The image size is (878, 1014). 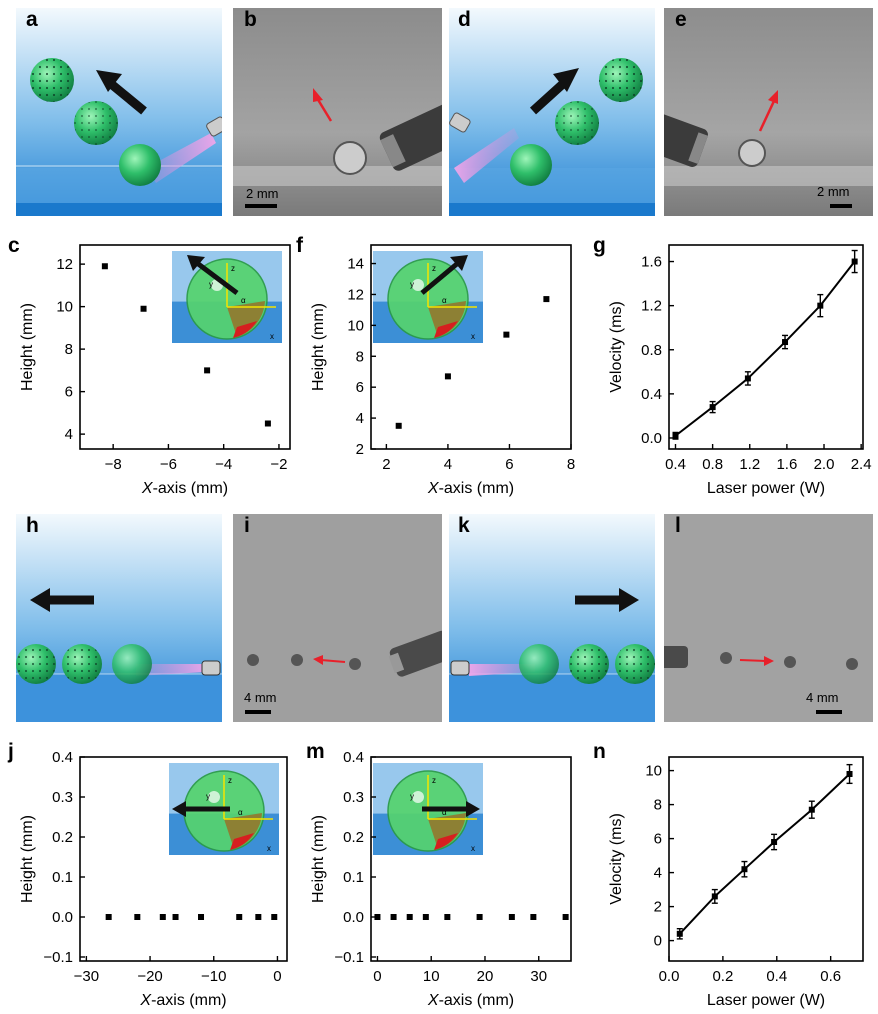 What do you see at coordinates (651, 262) in the screenshot?
I see `y-tick-label: 1.6` at bounding box center [651, 262].